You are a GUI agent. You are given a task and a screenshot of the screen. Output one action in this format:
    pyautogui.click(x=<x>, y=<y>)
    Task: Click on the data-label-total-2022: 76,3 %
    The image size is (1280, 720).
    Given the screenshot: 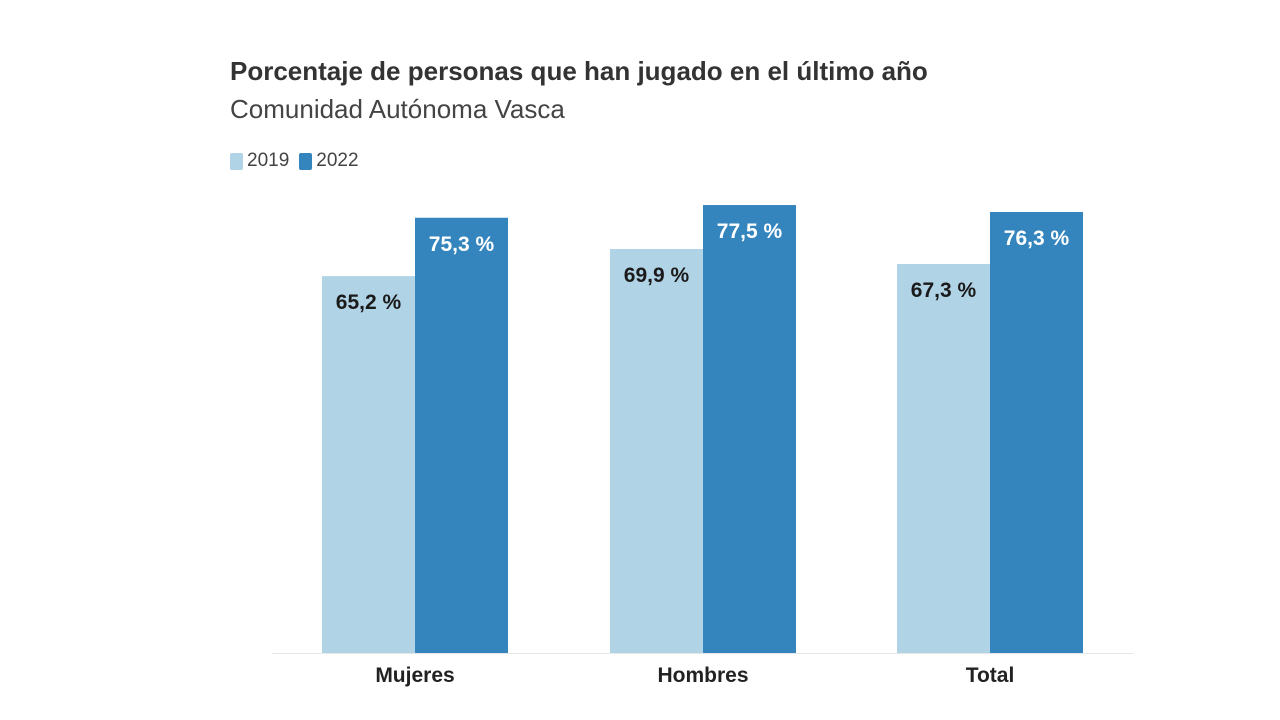 What is the action you would take?
    pyautogui.click(x=1037, y=238)
    